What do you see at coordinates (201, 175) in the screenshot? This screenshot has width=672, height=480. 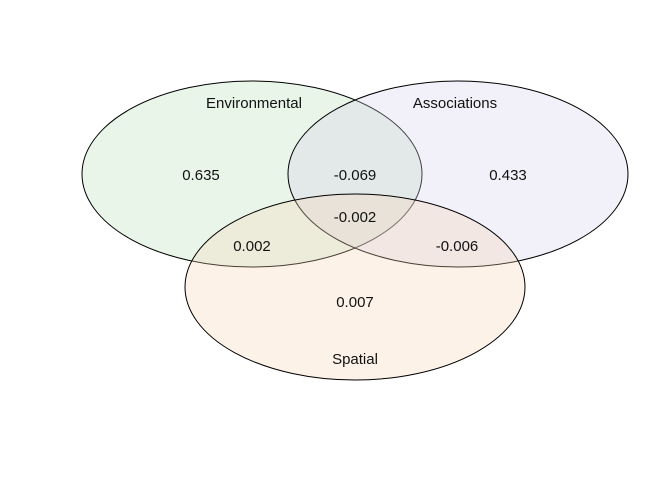 I see `value-environmental-only: 0.635` at bounding box center [201, 175].